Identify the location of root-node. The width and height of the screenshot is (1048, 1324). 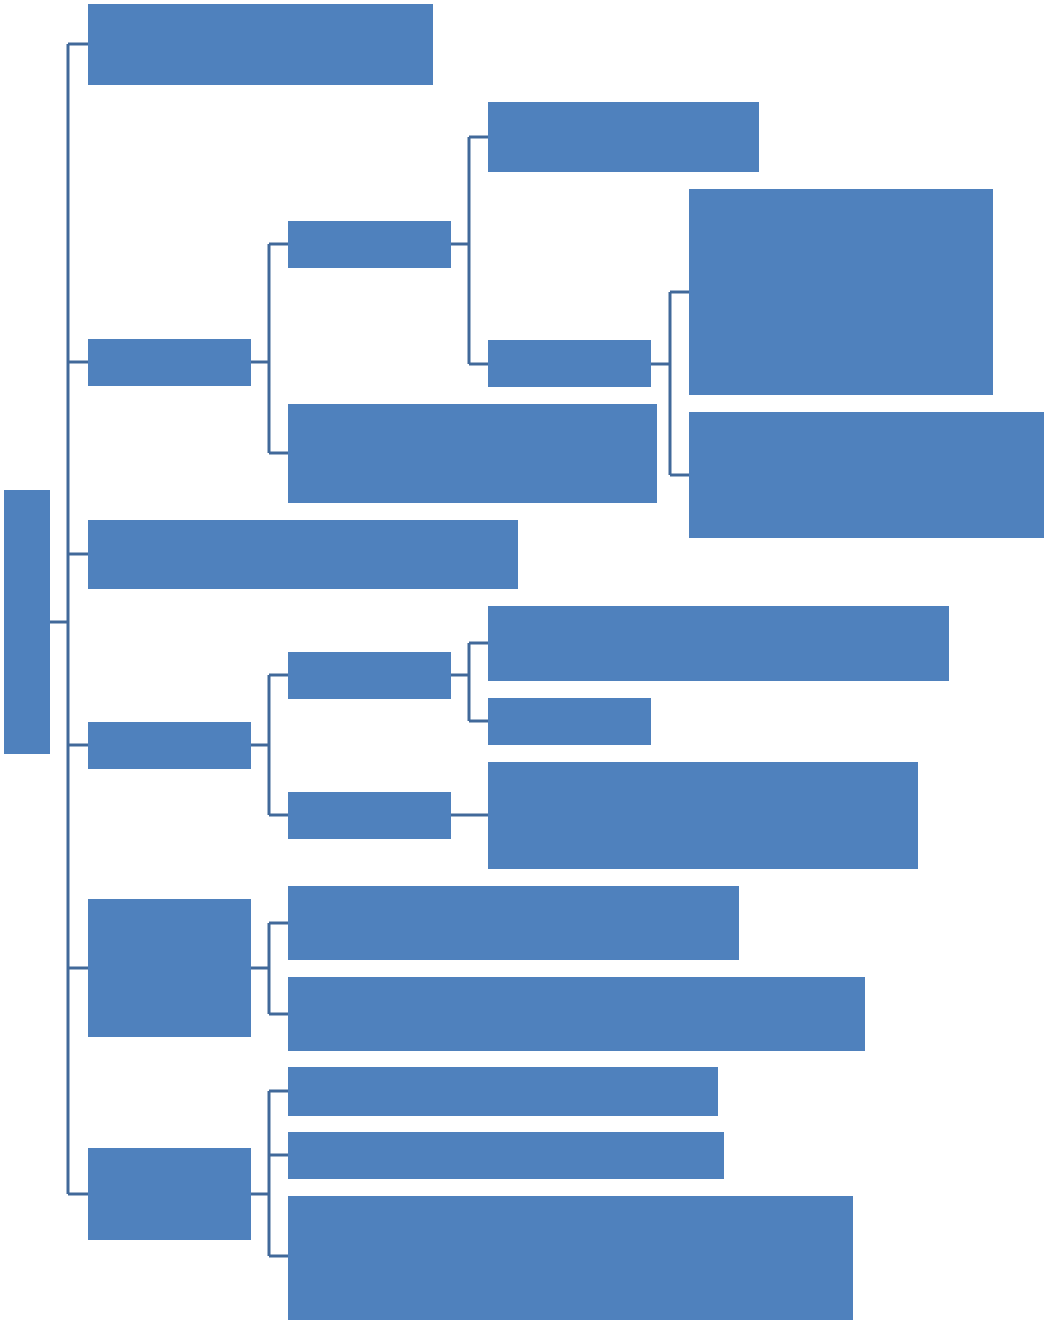
(27, 622).